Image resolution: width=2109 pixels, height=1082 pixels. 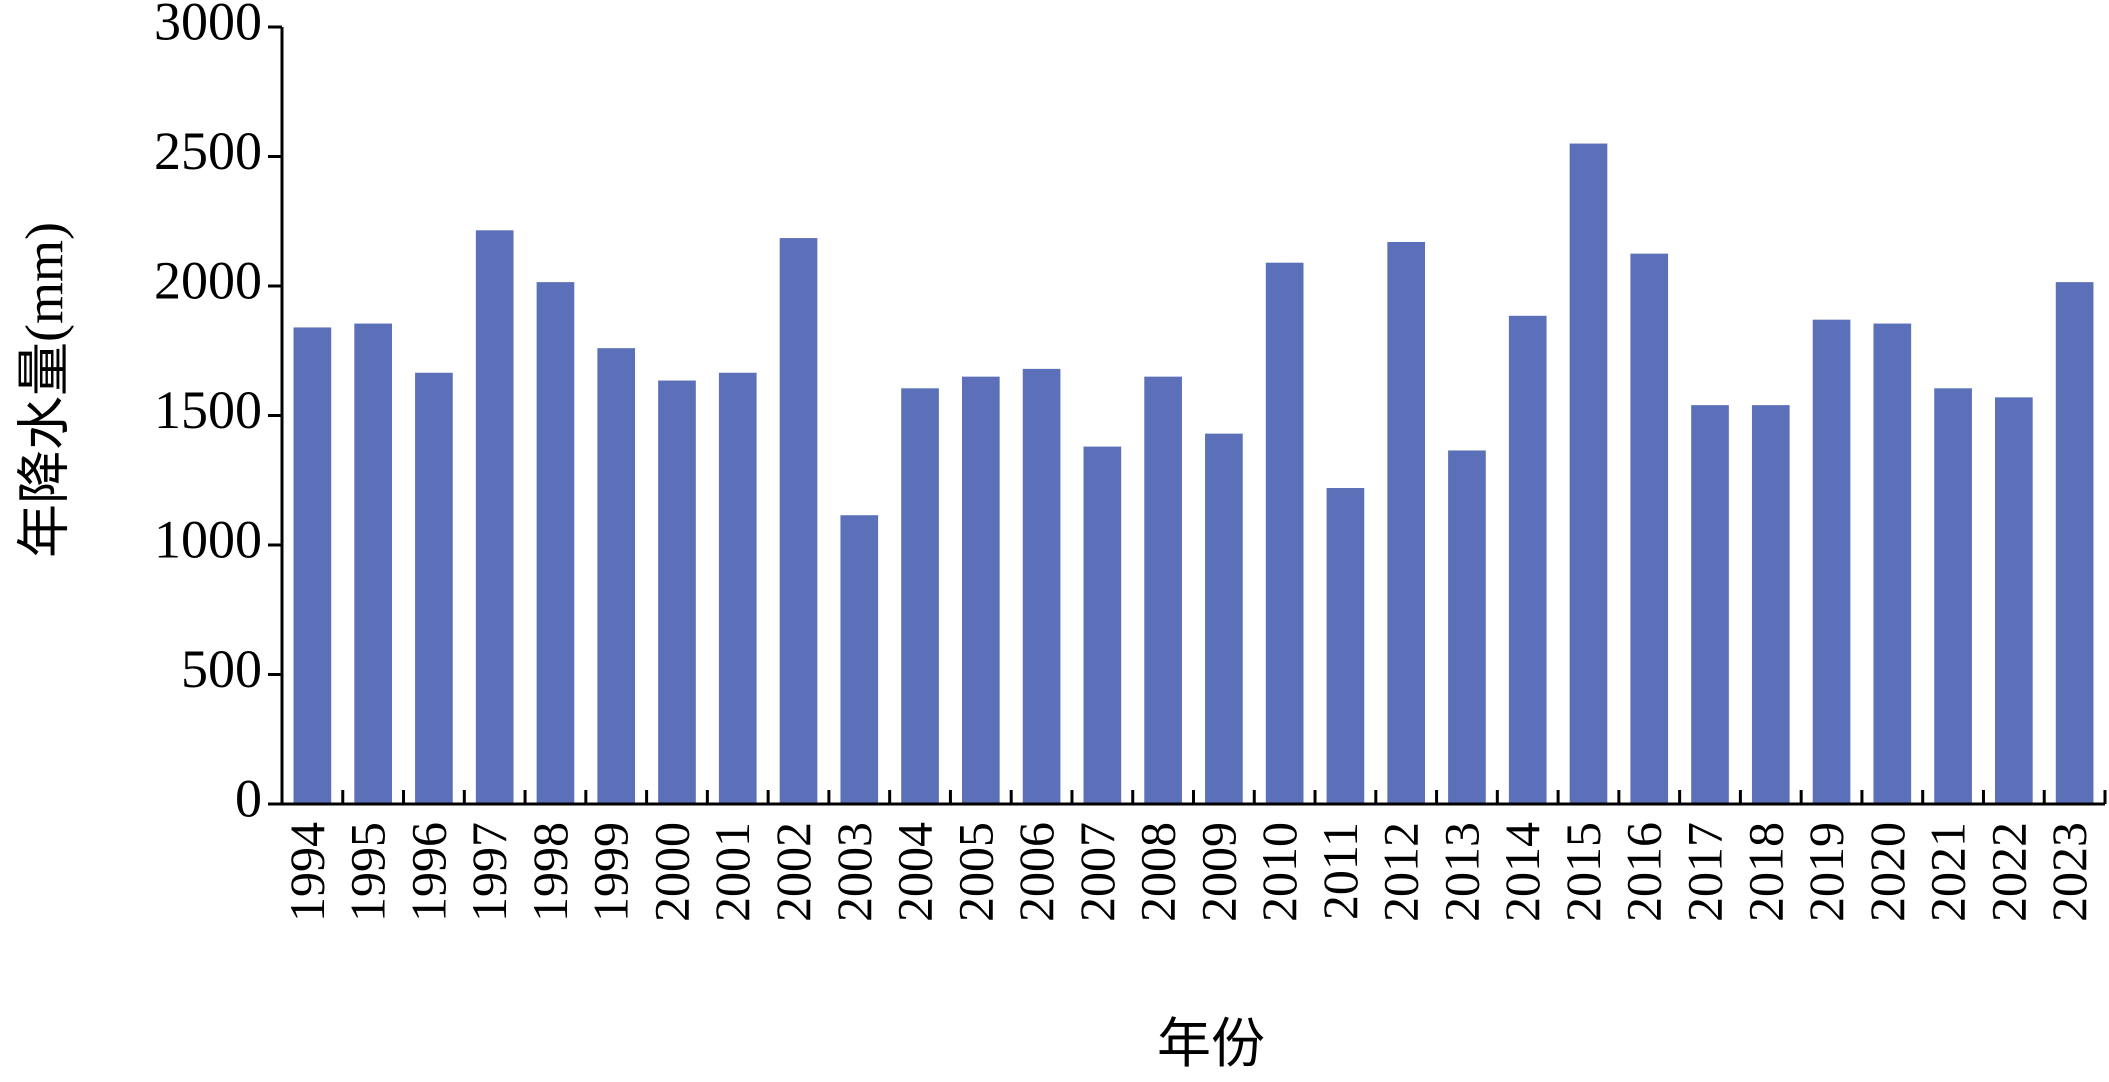 What do you see at coordinates (208, 410) in the screenshot?
I see `y-tick-label: 1500` at bounding box center [208, 410].